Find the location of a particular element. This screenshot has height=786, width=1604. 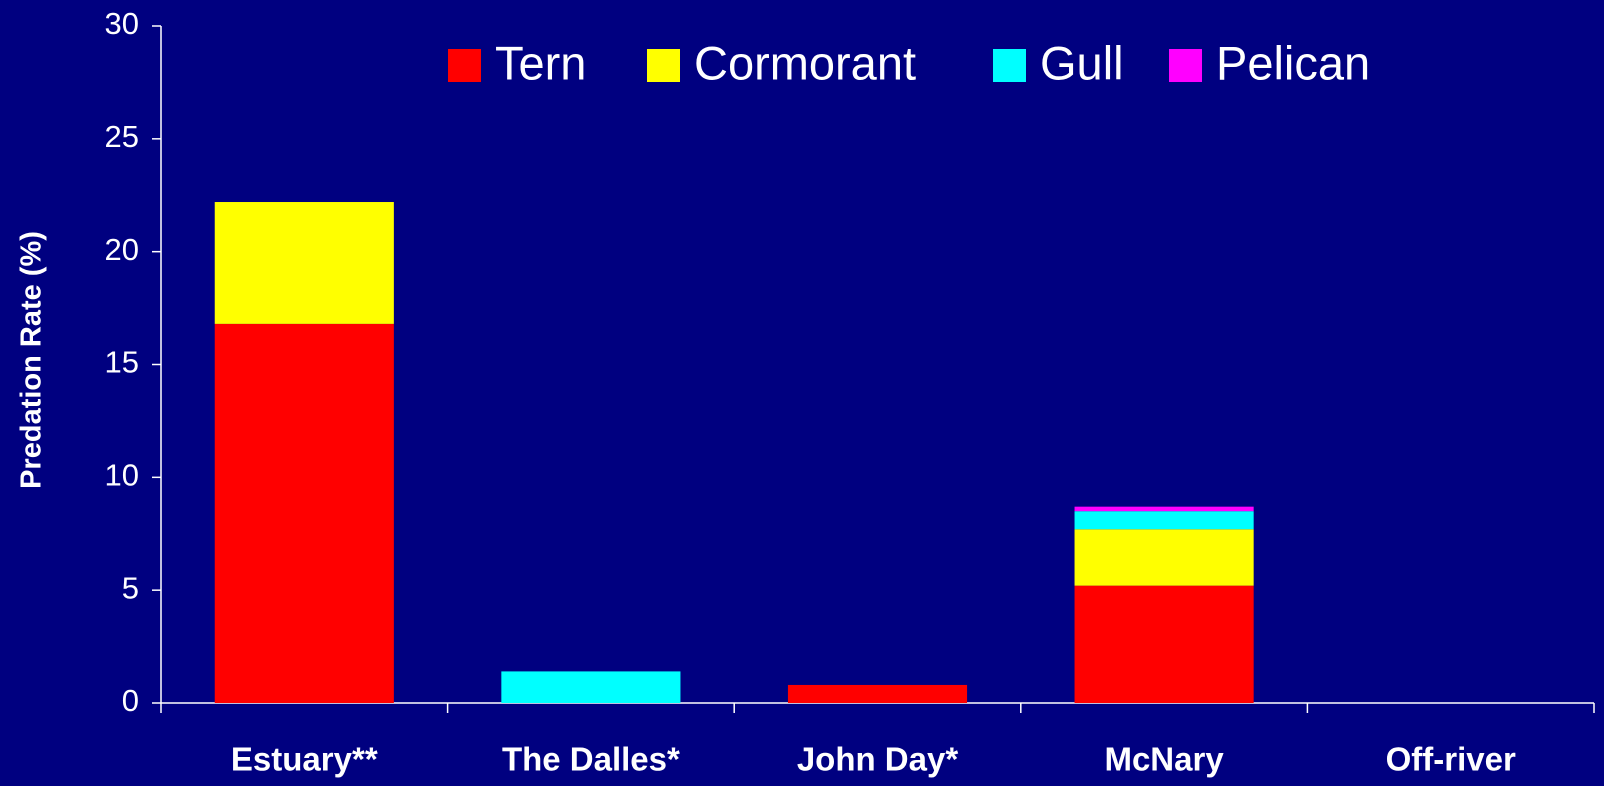

legend-label: Gull is located at coordinates (1082, 62).